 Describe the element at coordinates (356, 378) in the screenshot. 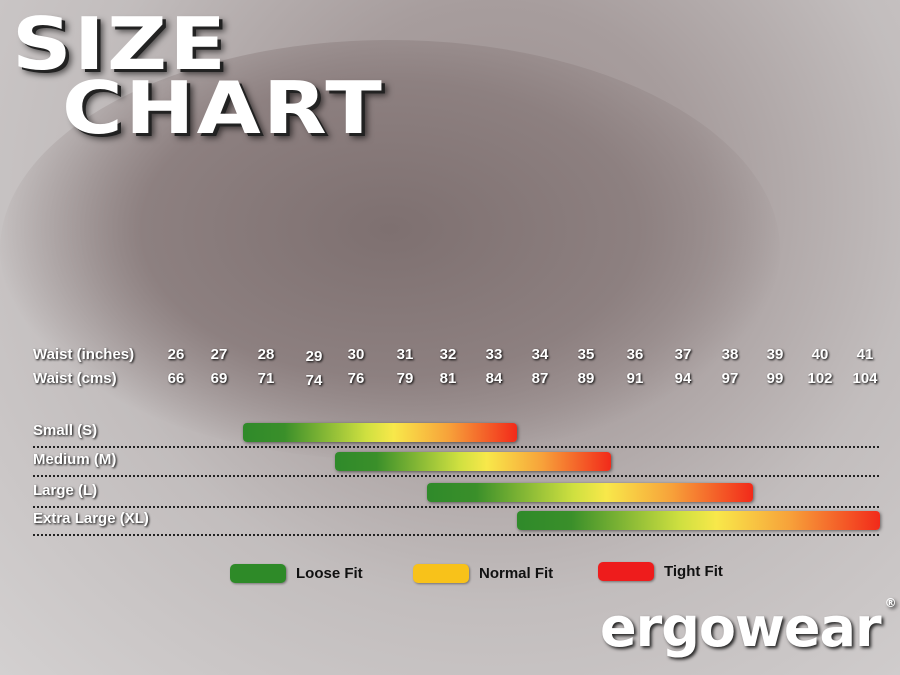

I see `waist-cms-value: 76` at that location.